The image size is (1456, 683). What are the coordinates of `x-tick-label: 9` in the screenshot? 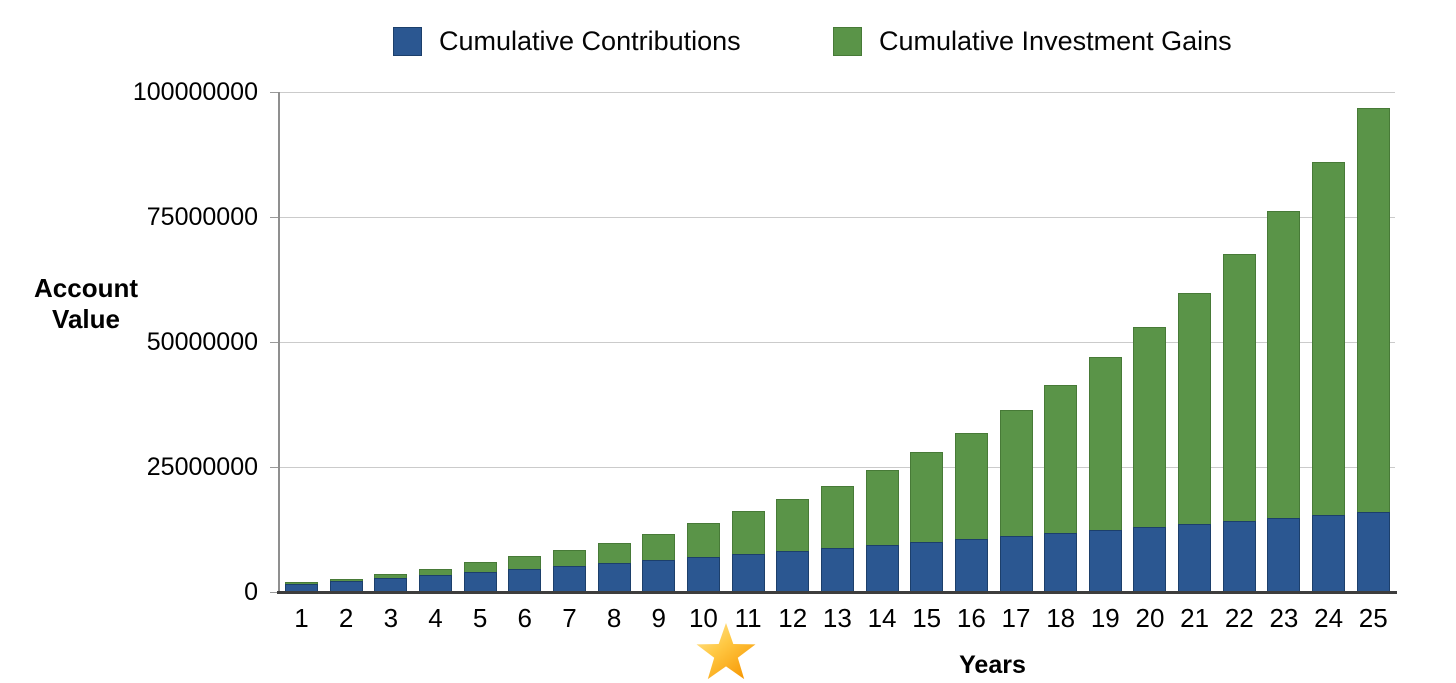 It's located at (658, 618).